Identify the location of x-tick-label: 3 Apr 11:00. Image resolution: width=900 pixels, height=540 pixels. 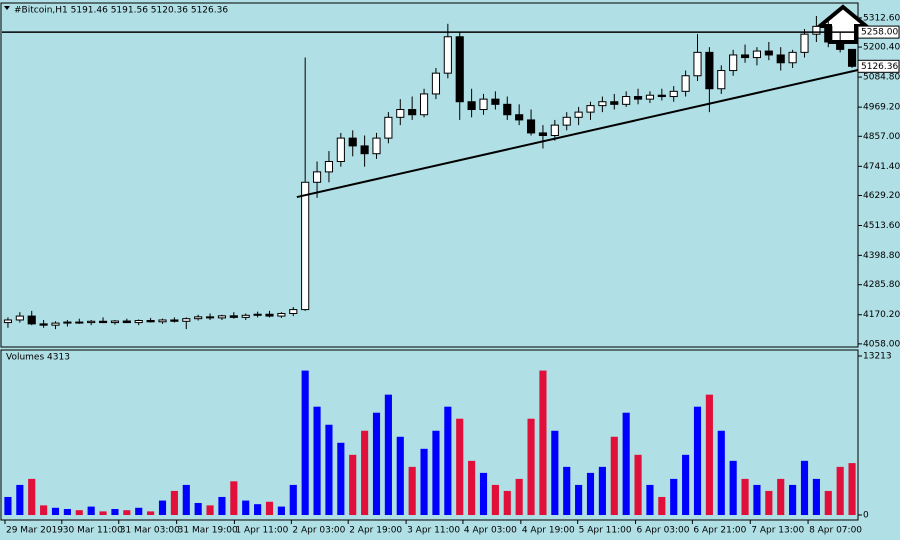
(433, 531).